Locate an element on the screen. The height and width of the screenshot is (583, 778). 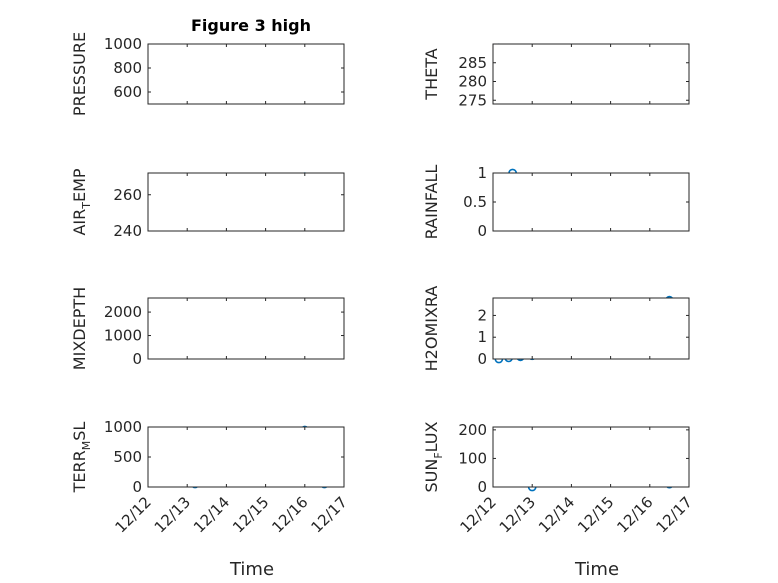
y-axis-label: RAINFALL is located at coordinates (431, 202).